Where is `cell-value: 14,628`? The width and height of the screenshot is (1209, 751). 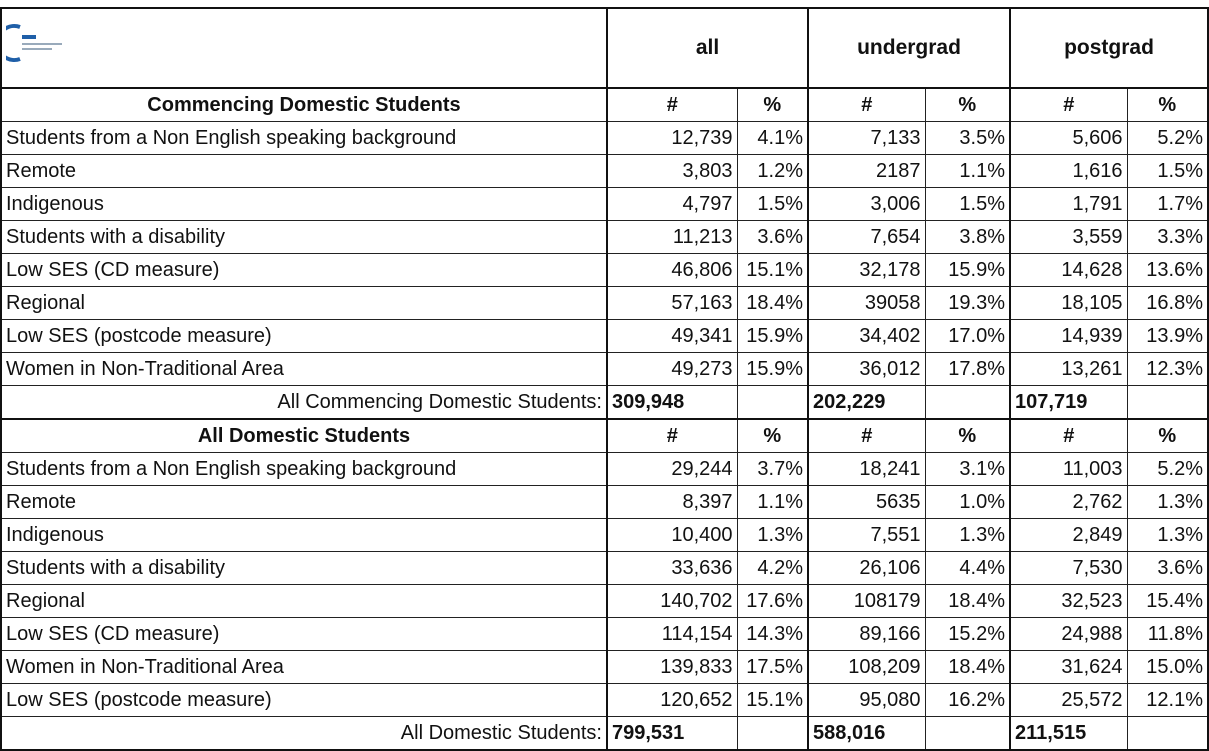
cell-value: 14,628 is located at coordinates (1068, 270).